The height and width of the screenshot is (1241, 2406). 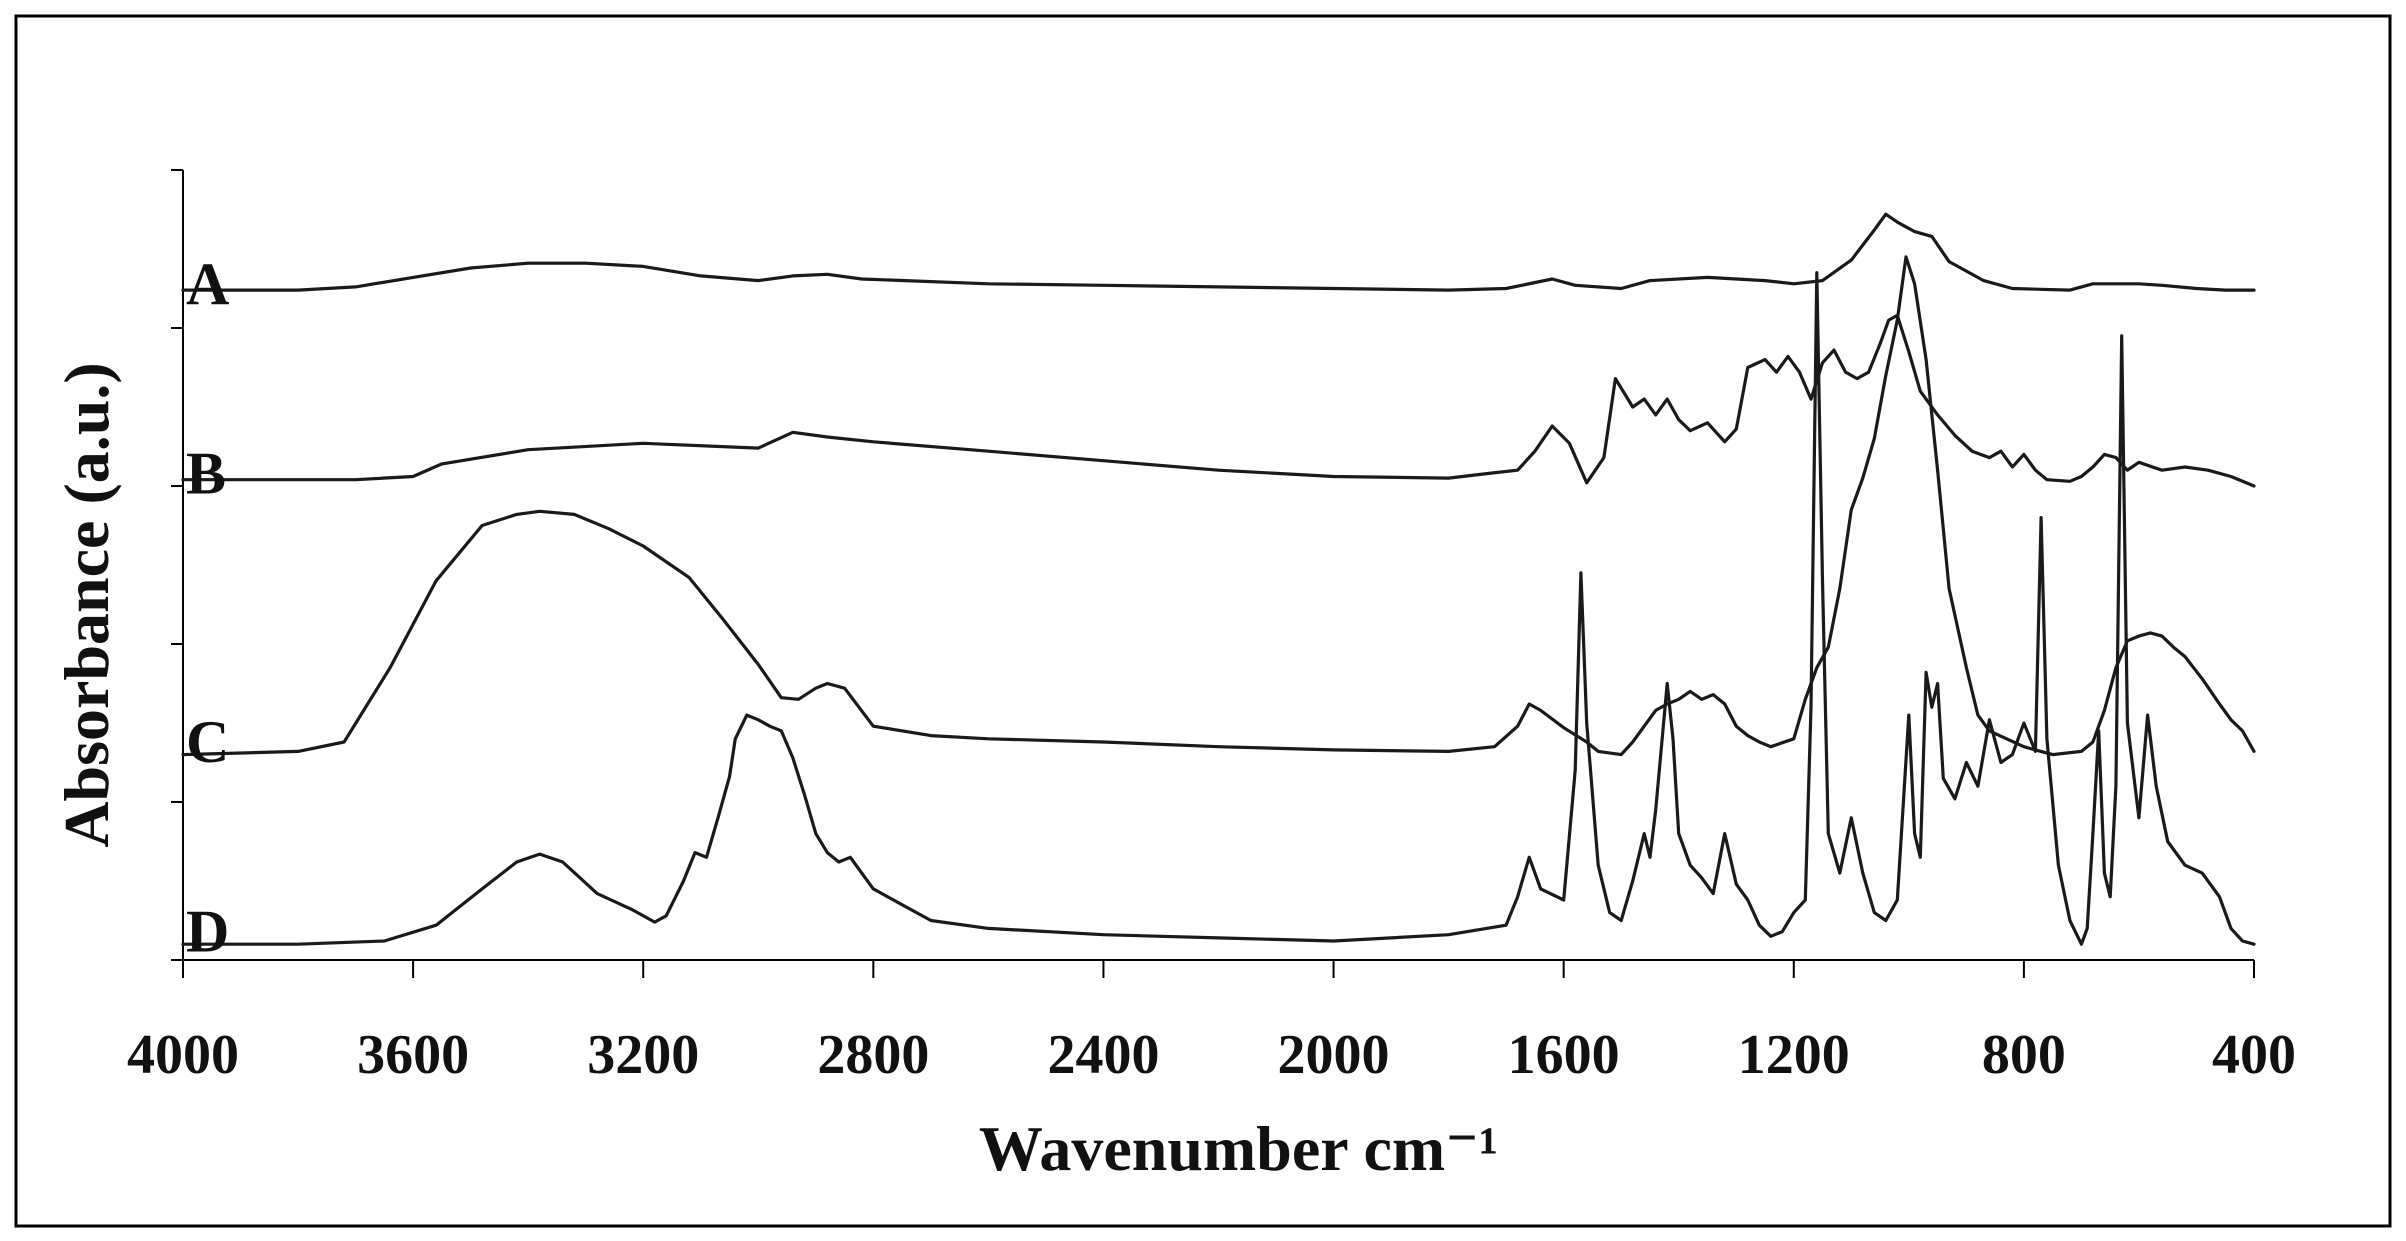 What do you see at coordinates (1334, 1055) in the screenshot?
I see `x-tick-label: 2000` at bounding box center [1334, 1055].